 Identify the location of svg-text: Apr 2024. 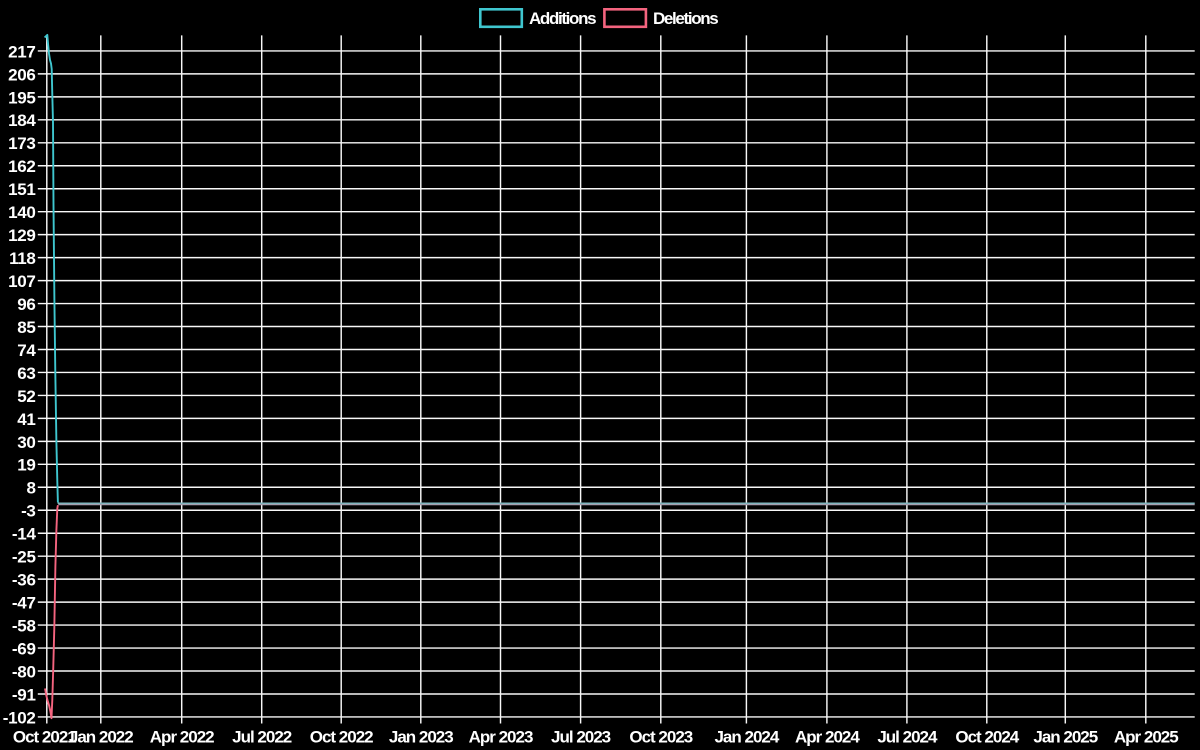
(827, 736).